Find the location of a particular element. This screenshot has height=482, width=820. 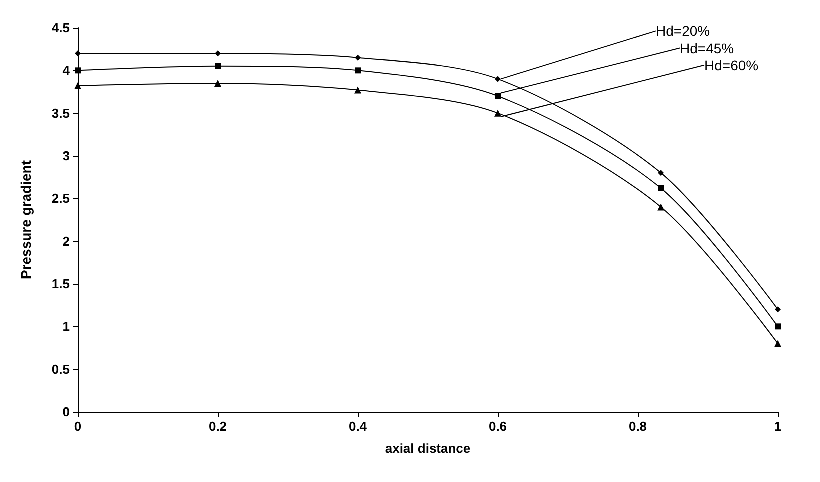

y-tick-label: 3 is located at coordinates (66, 156).